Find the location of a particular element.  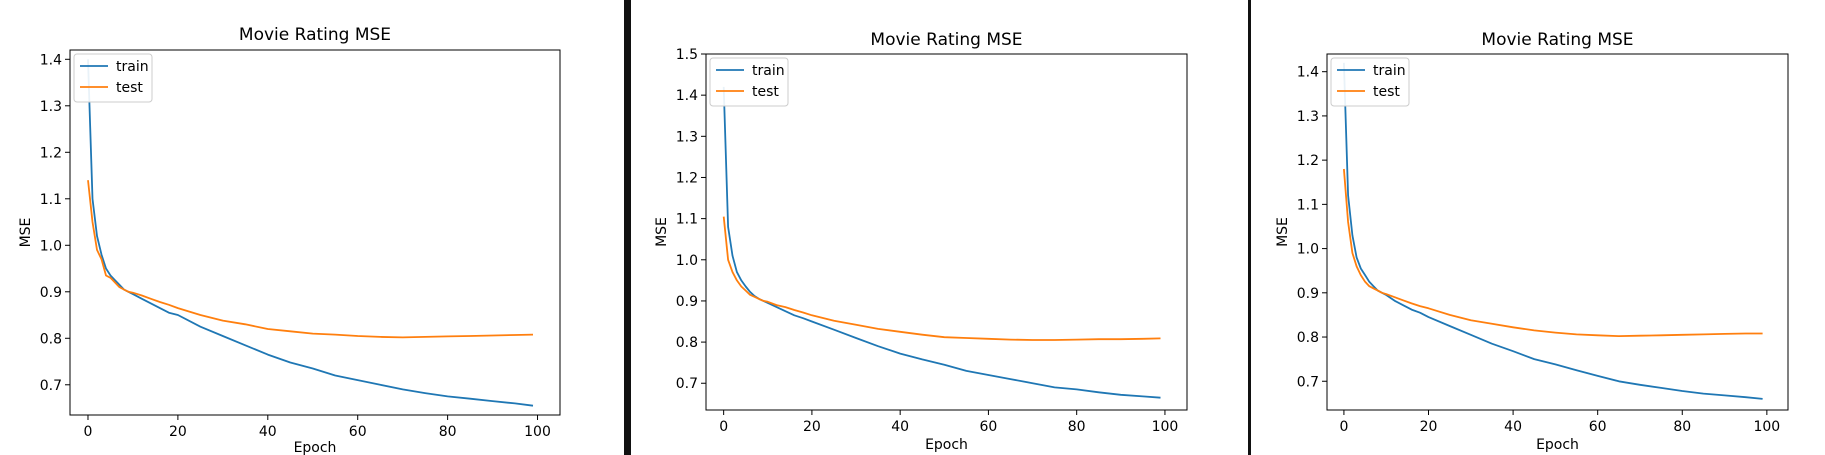

y-tick-label: 1.5 is located at coordinates (687, 55).